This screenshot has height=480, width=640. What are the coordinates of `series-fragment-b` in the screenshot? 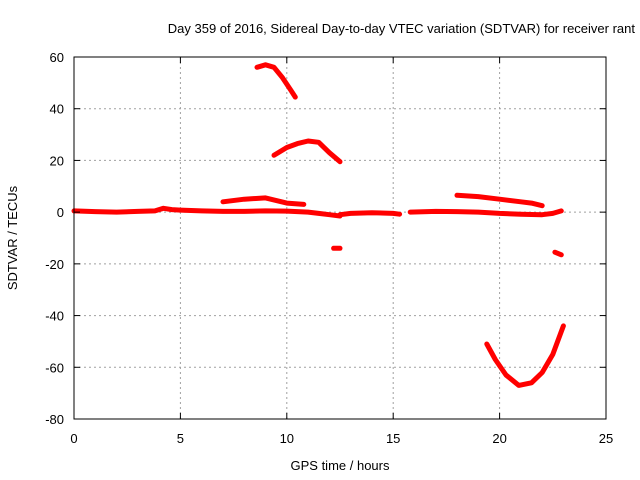 It's located at (558, 253).